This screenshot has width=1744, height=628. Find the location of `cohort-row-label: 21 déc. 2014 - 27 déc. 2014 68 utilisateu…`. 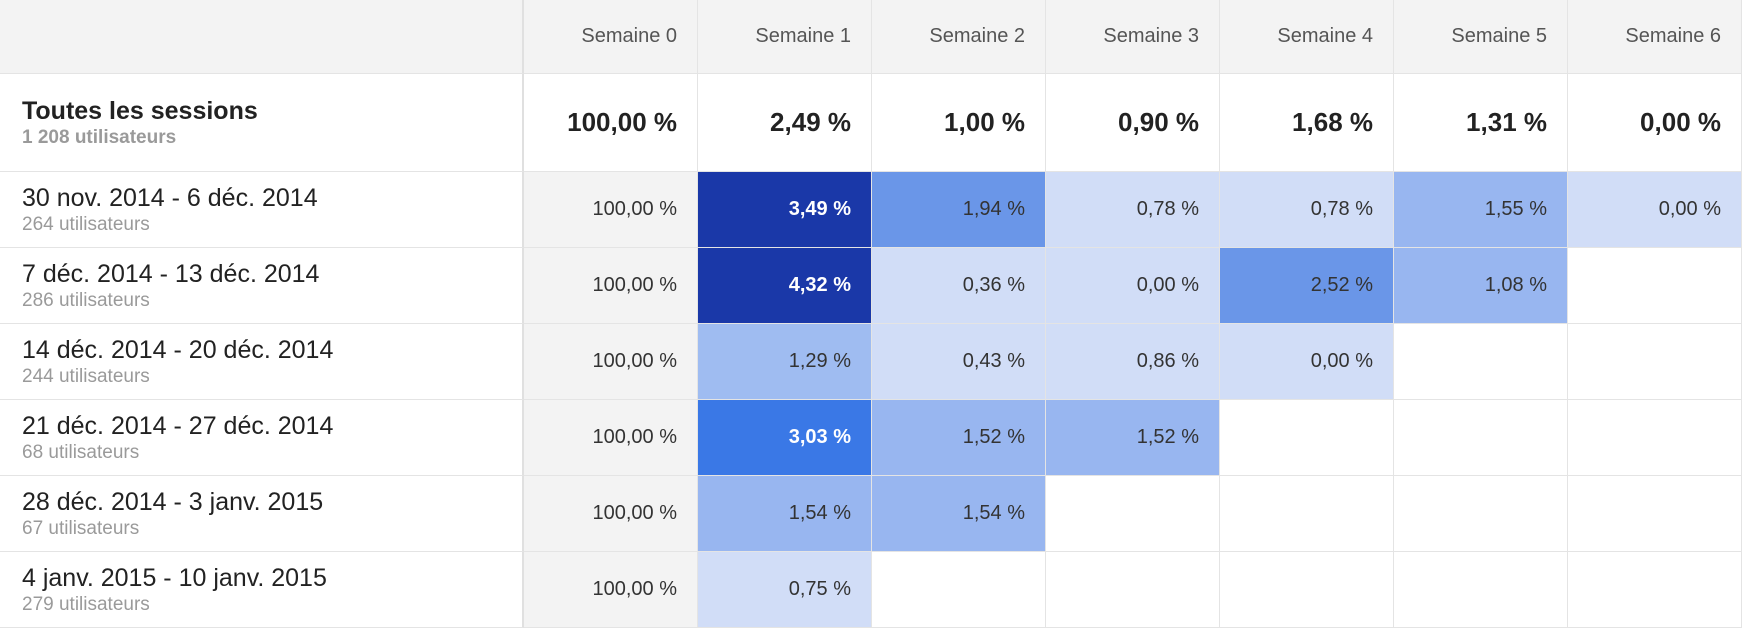

cohort-row-label: 21 déc. 2014 - 27 déc. 2014 68 utilisateu… is located at coordinates (262, 438).